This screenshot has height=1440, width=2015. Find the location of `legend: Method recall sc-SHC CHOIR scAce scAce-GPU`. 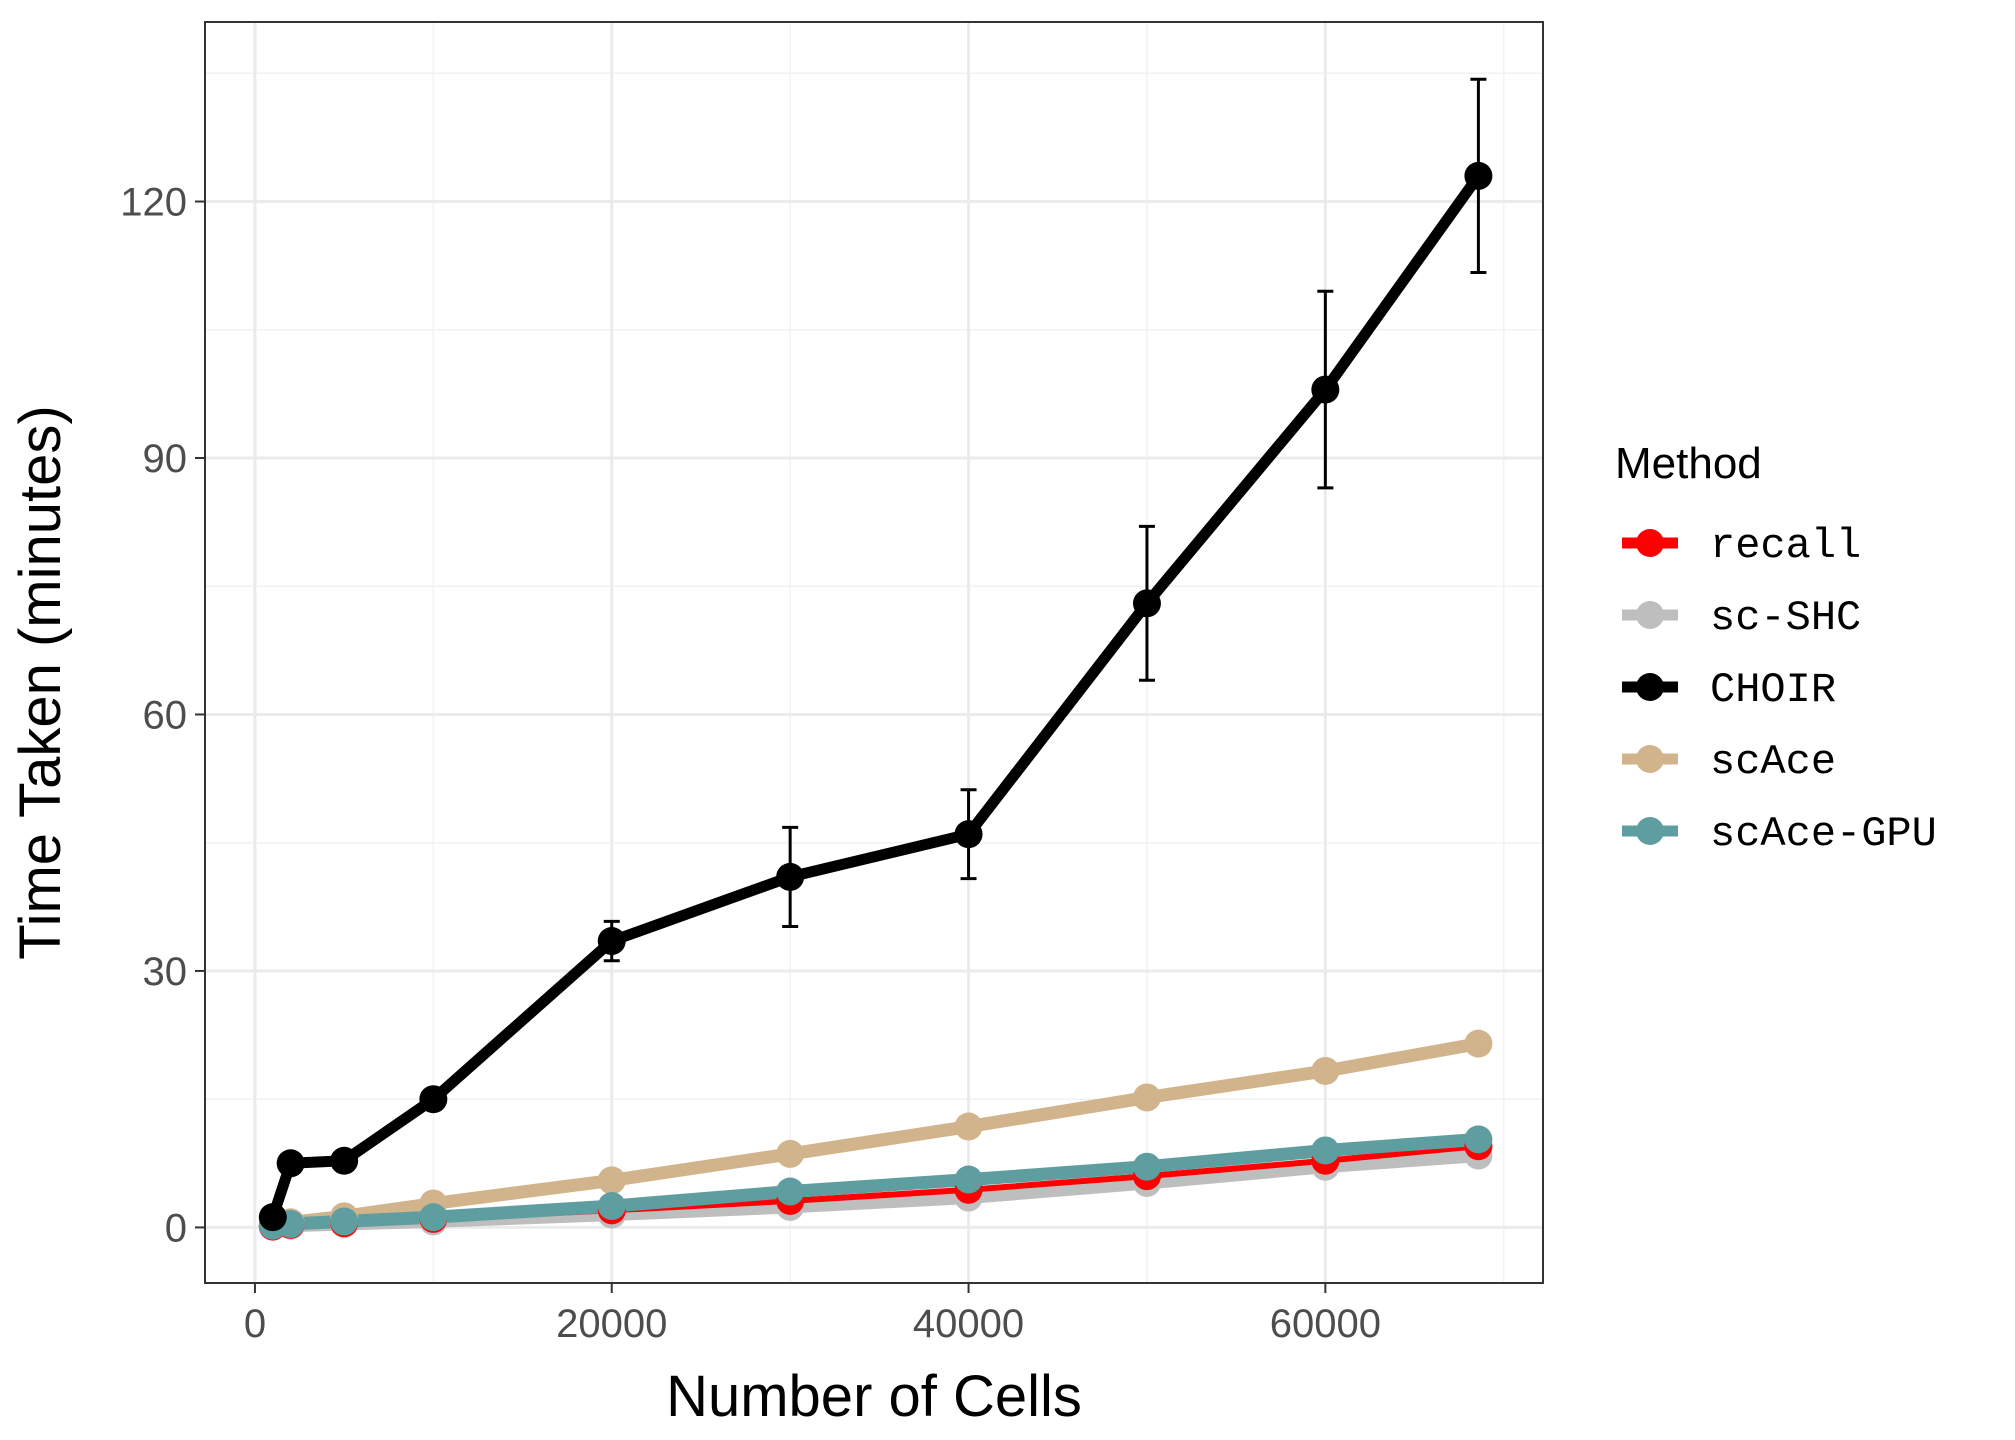

legend: Method recall sc-SHC CHOIR scAce scAce-GPU is located at coordinates (1776, 648).